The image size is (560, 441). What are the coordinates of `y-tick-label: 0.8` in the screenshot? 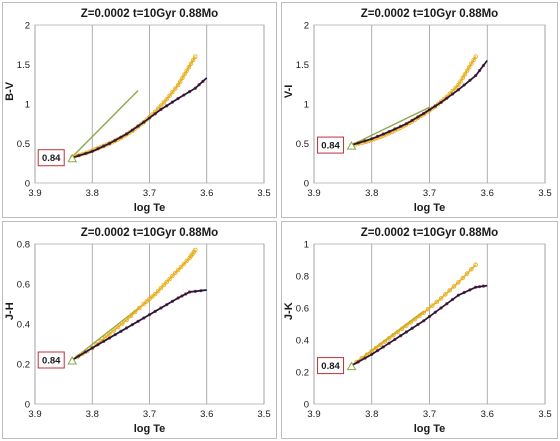 It's located at (23, 245).